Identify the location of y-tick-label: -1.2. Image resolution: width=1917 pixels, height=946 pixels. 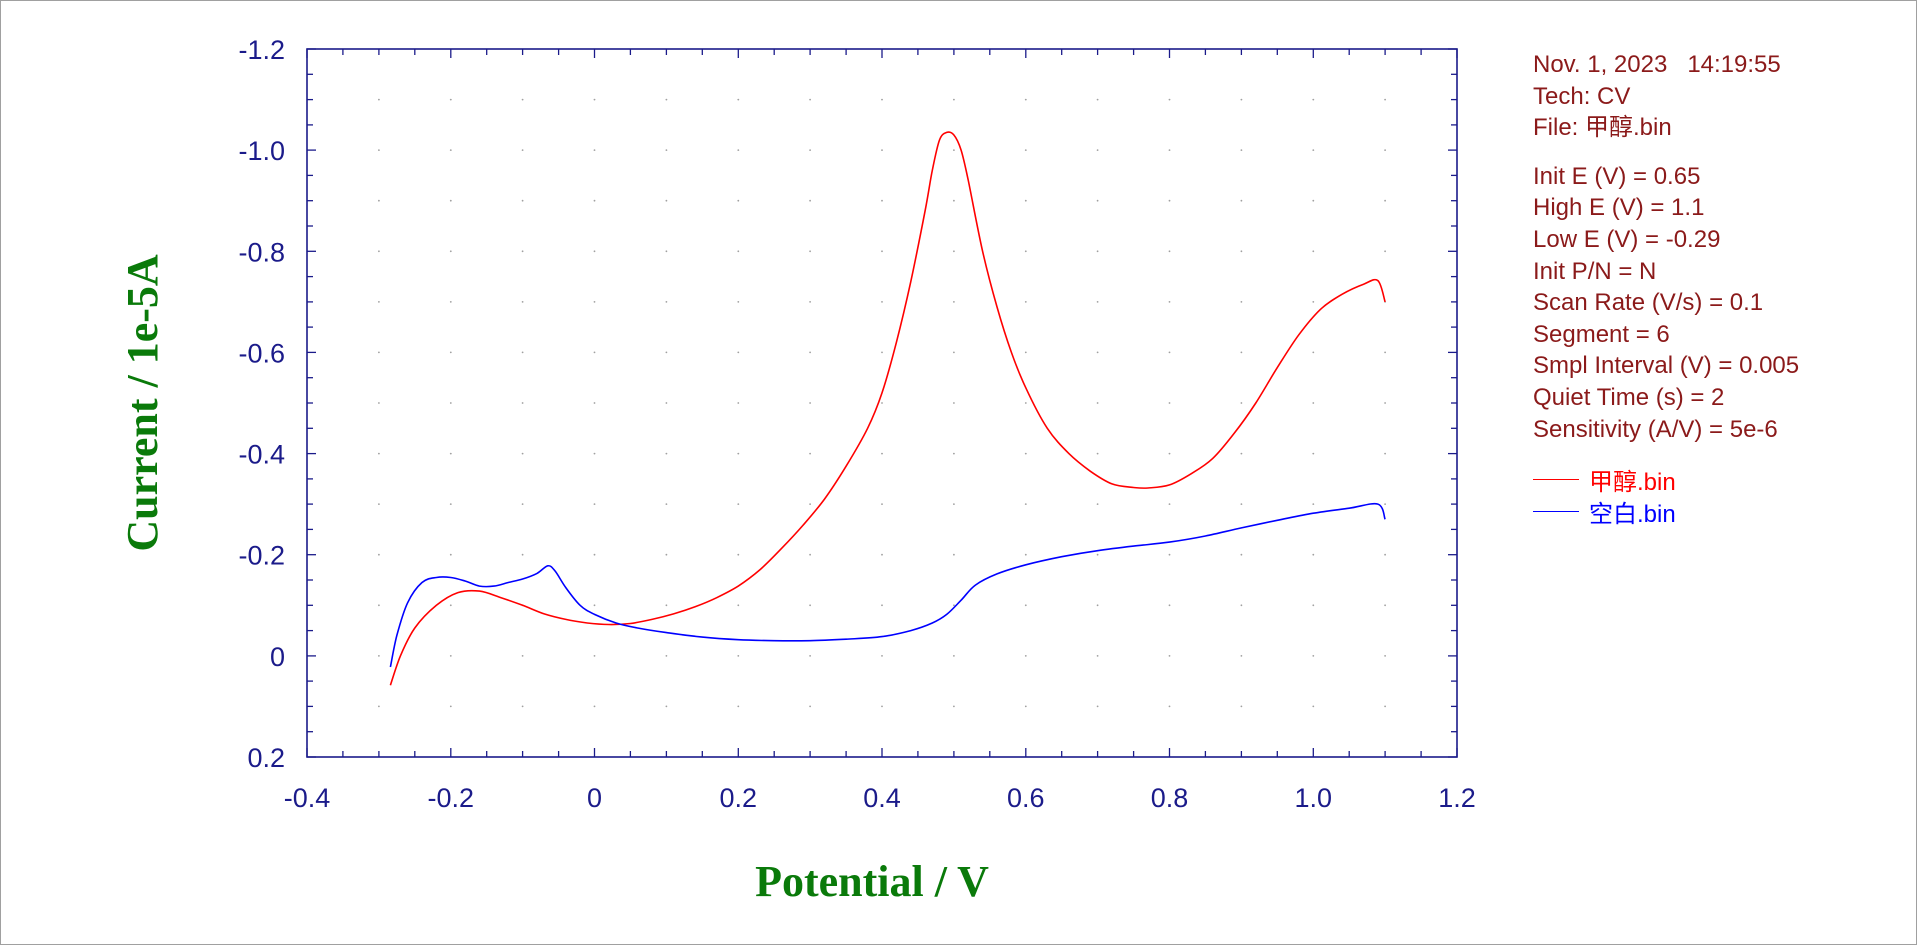
(261, 50).